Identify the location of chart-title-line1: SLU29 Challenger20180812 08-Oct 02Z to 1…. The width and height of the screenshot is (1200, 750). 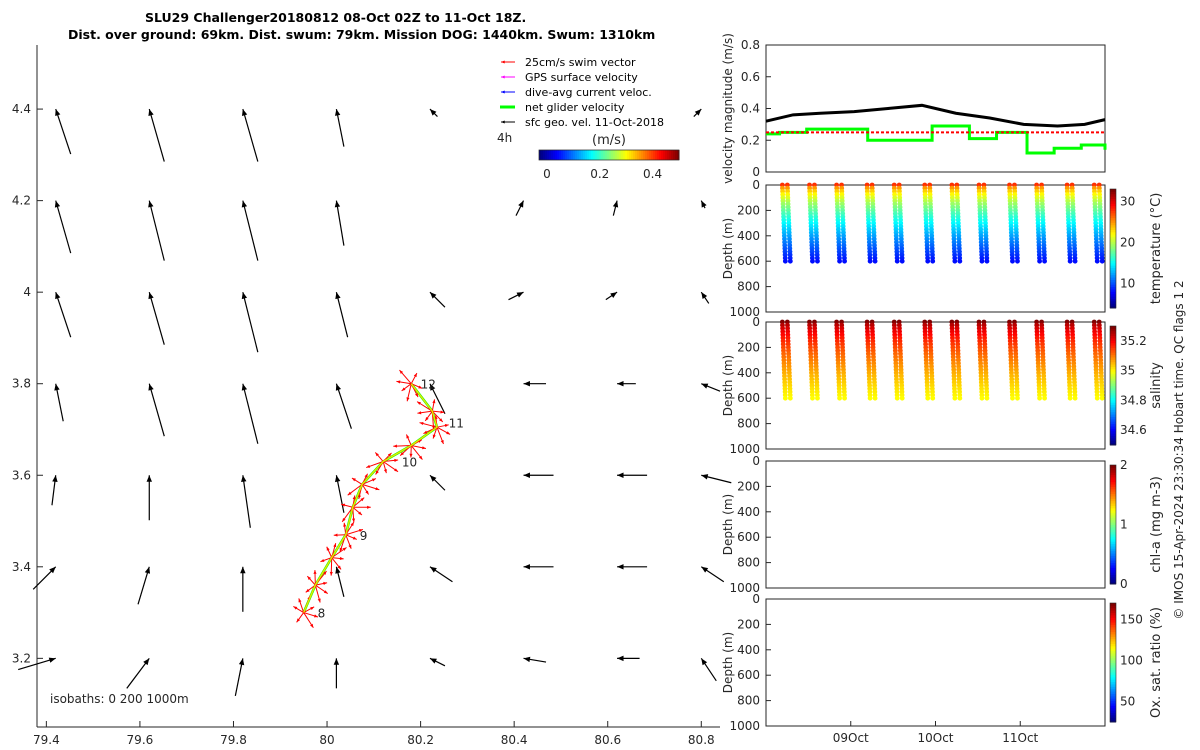
(336, 17).